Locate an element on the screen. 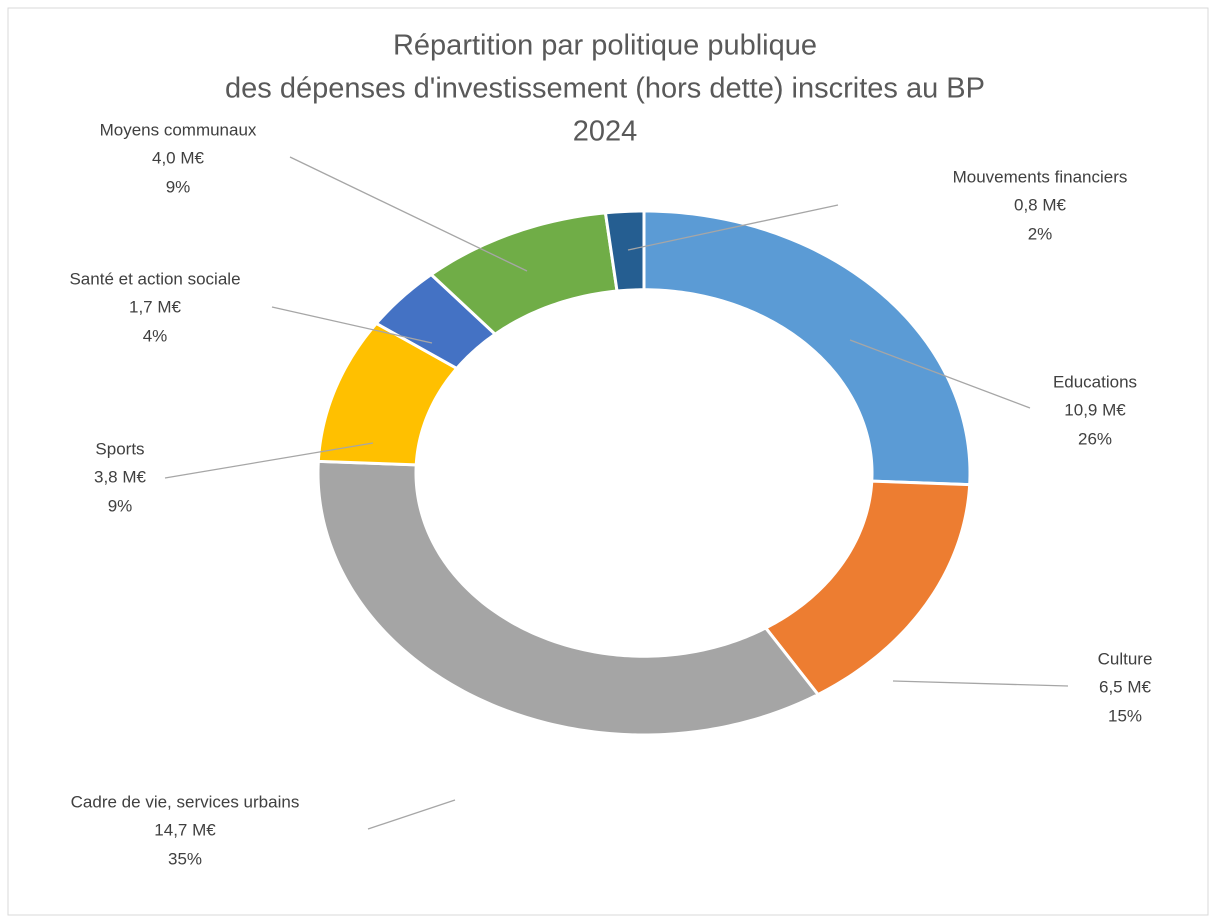  data-label-value: 10,9 M€ is located at coordinates (1095, 409).